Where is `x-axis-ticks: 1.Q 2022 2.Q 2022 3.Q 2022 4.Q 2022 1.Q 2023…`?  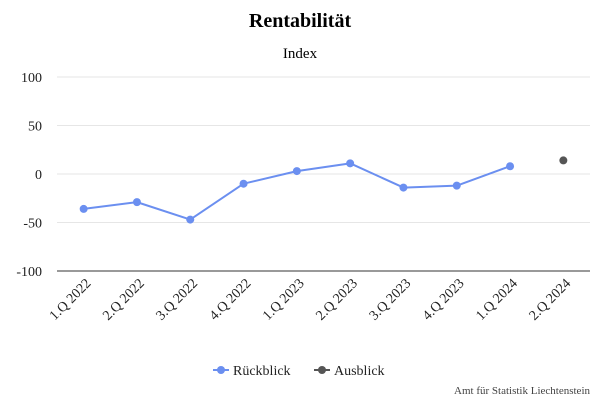 x-axis-ticks: 1.Q 2022 2.Q 2022 3.Q 2022 4.Q 2022 1.Q 2023… is located at coordinates (310, 299).